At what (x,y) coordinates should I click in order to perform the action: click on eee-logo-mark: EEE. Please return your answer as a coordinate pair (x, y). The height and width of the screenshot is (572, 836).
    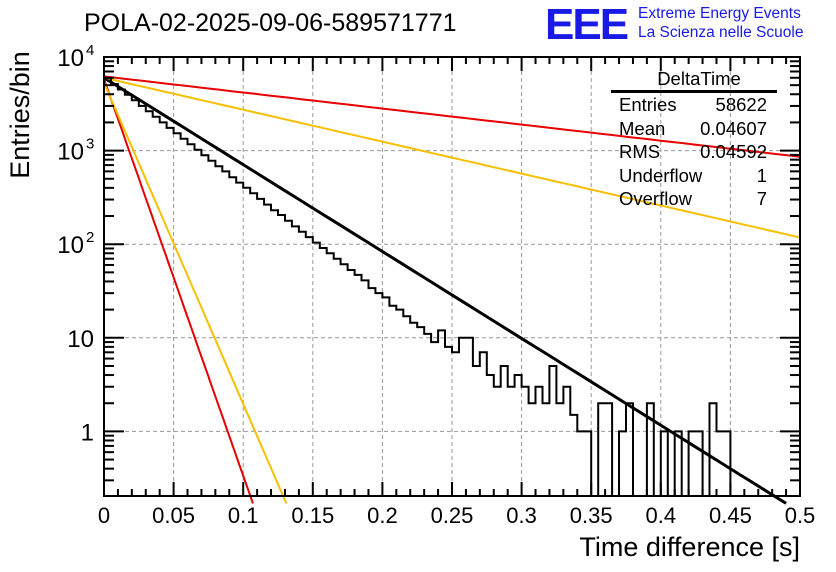
    Looking at the image, I should click on (587, 24).